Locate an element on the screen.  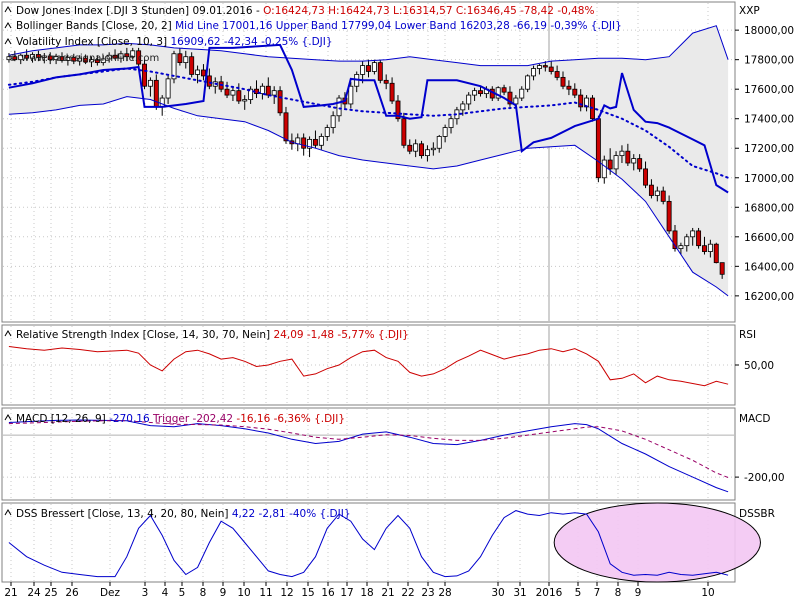
y-tick-label: 16400,00 is located at coordinates (769, 267).